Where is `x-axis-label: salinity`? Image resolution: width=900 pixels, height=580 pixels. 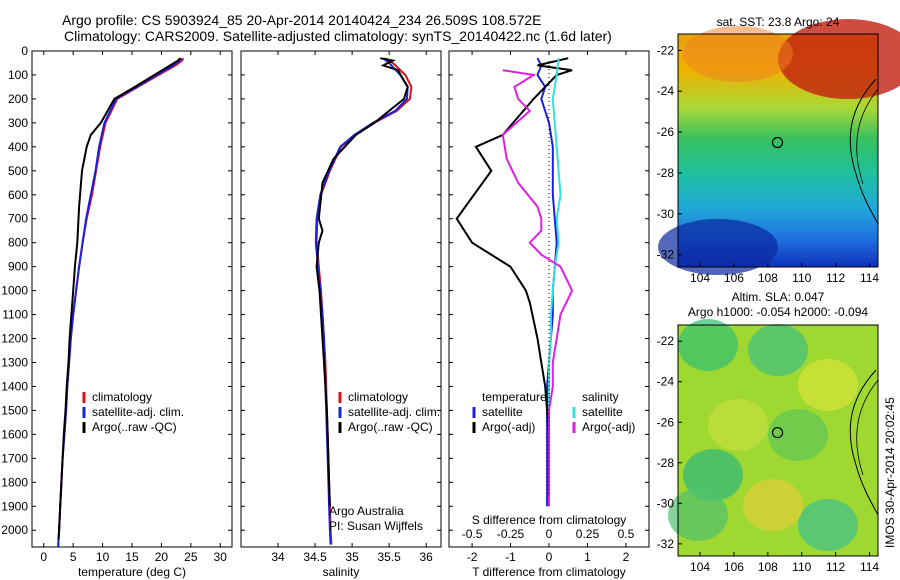
x-axis-label: salinity is located at coordinates (341, 572).